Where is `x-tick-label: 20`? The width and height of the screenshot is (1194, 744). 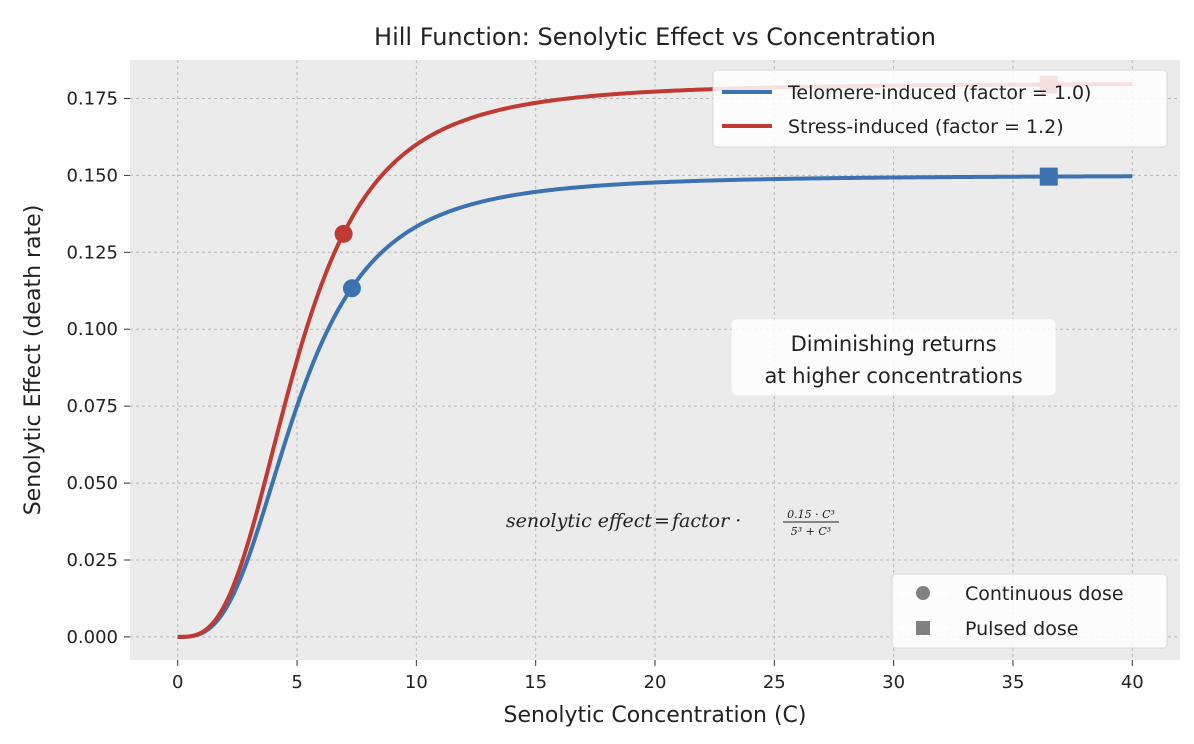
x-tick-label: 20 is located at coordinates (655, 682).